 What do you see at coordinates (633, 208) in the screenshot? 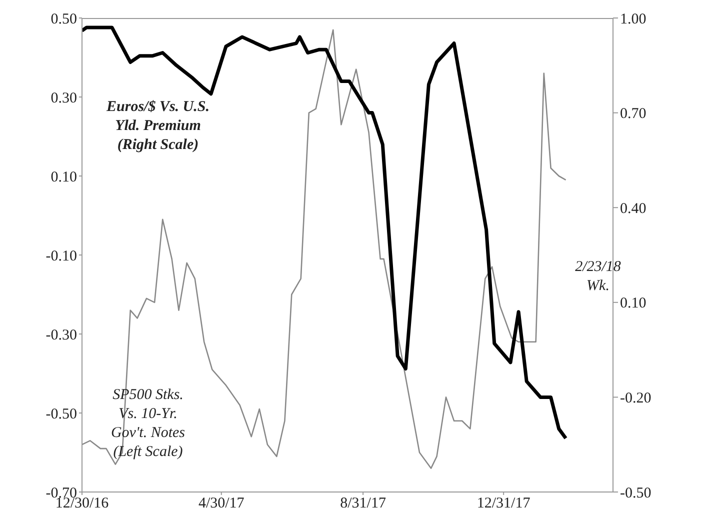
I see `y2-tick-label: 0.40` at bounding box center [633, 208].